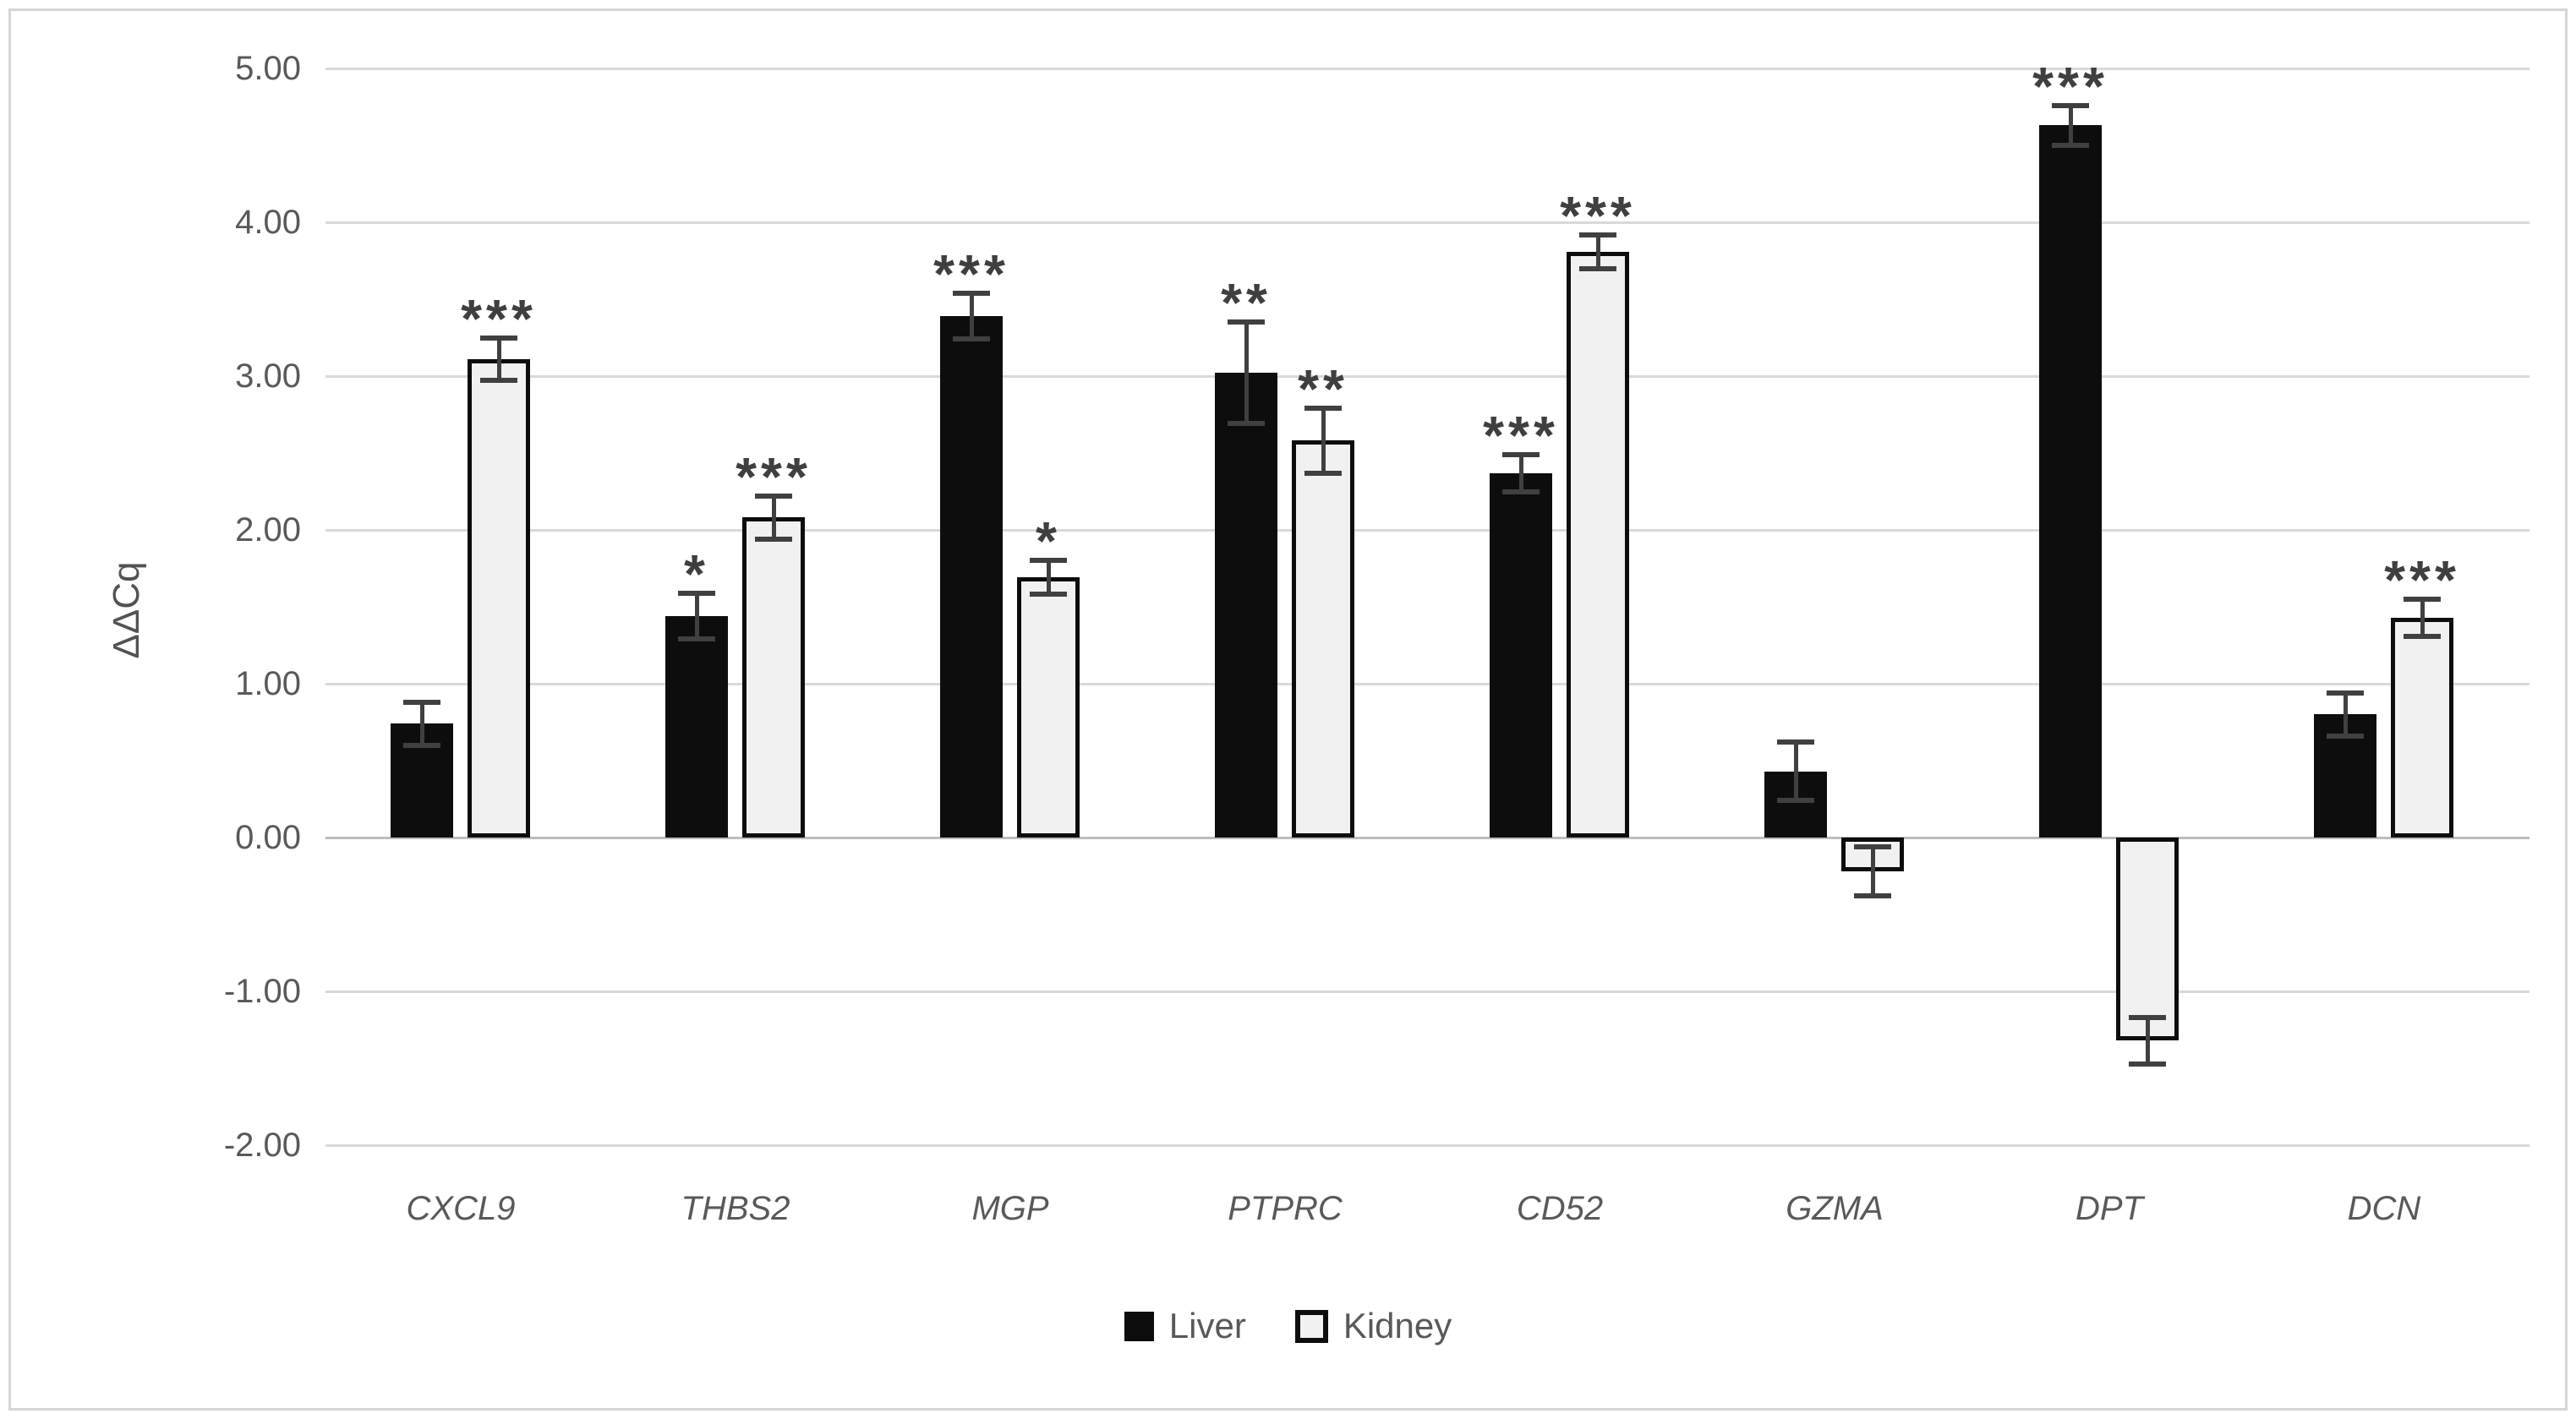 The width and height of the screenshot is (2576, 1419). Describe the element at coordinates (2147, 940) in the screenshot. I see `bar-kidney-DPT` at that location.